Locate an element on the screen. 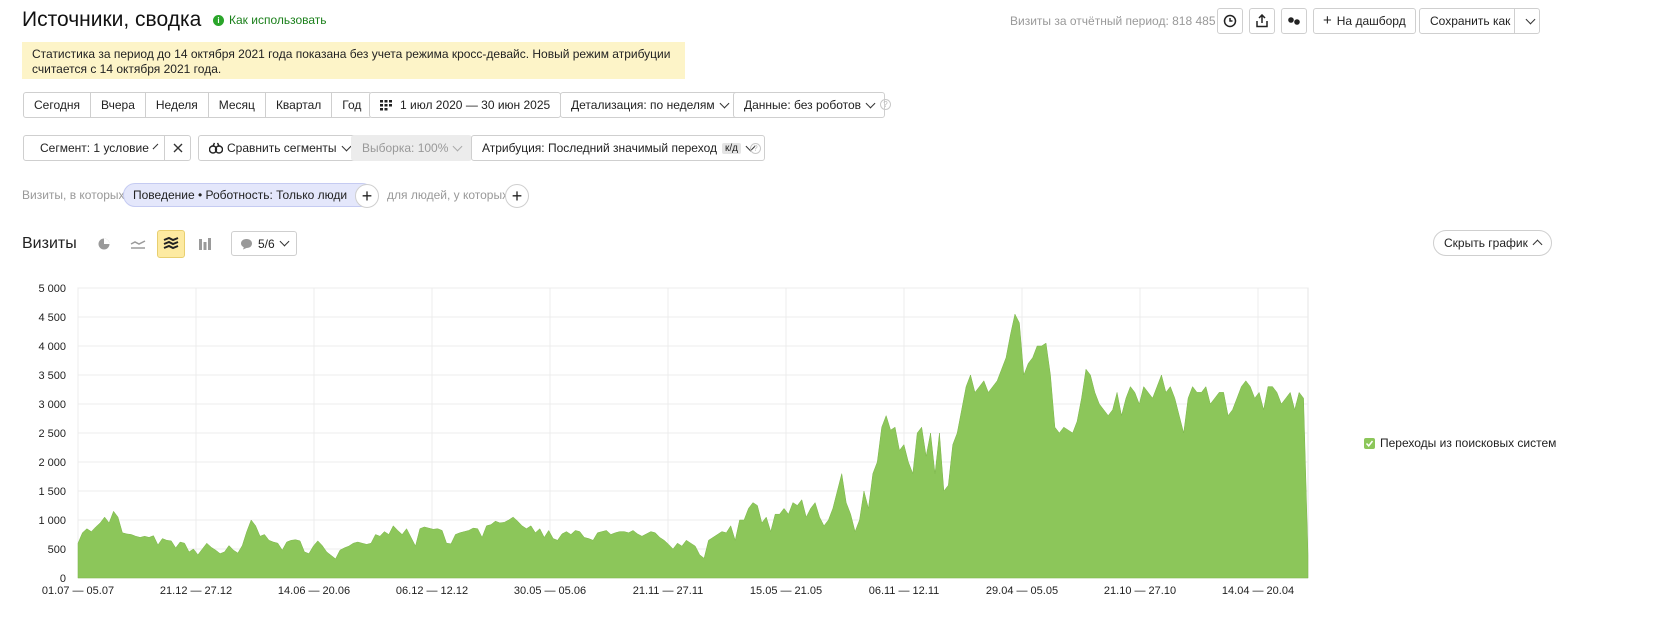 This screenshot has width=1653, height=638. chevron-up-icon is located at coordinates (1537, 244).